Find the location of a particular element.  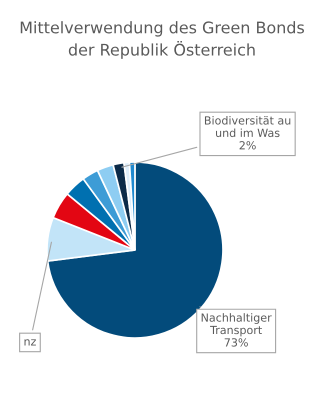

slice-label: nz is located at coordinates (30, 342).